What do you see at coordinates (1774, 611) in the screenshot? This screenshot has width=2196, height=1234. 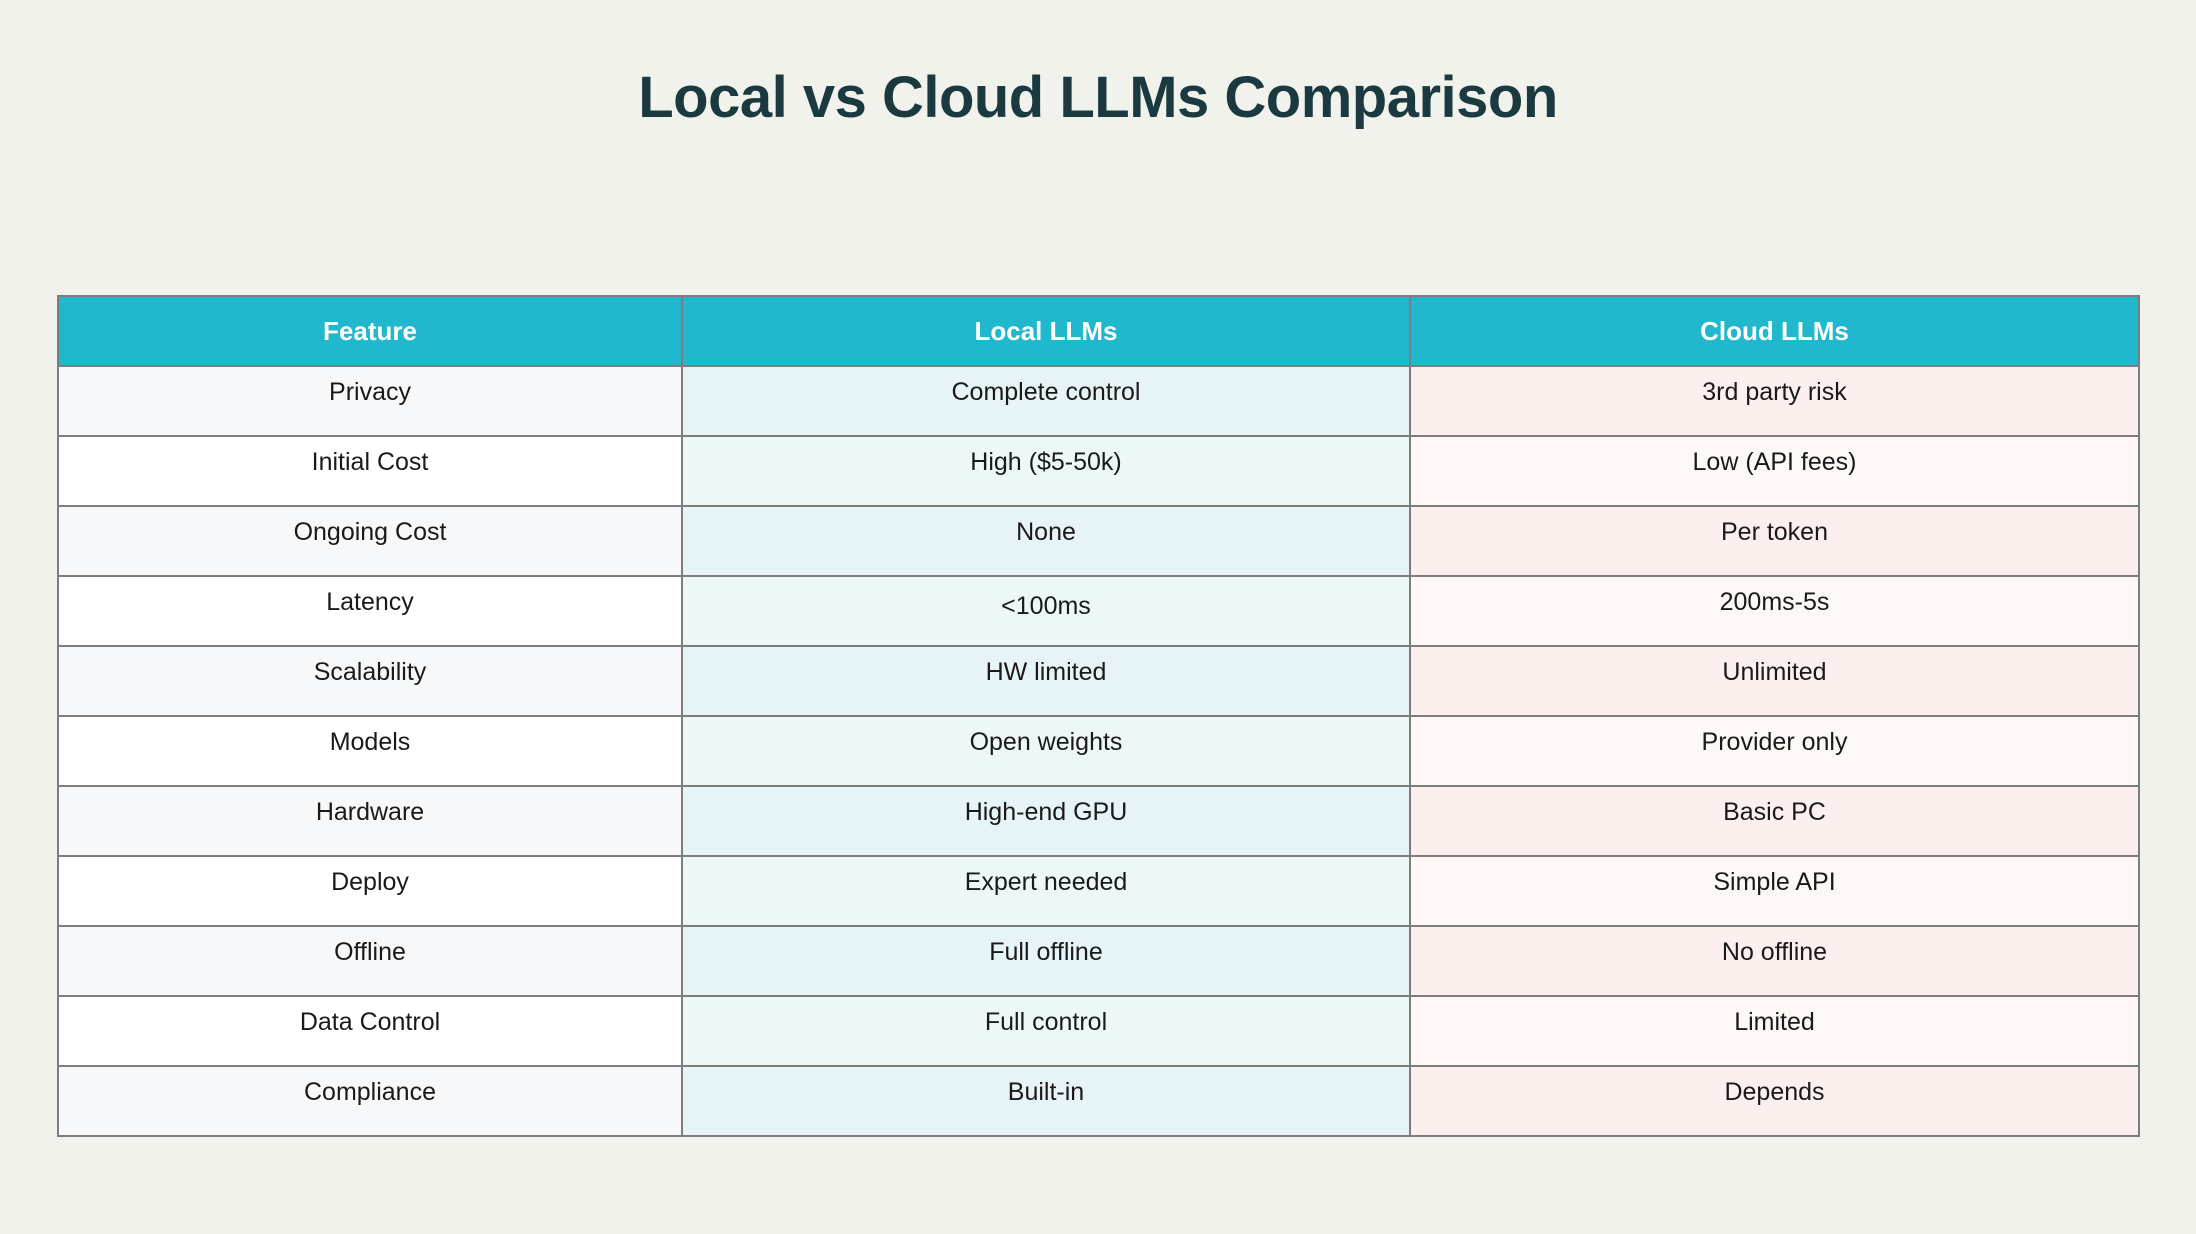 I see `cloud-cell: 200ms-5s` at bounding box center [1774, 611].